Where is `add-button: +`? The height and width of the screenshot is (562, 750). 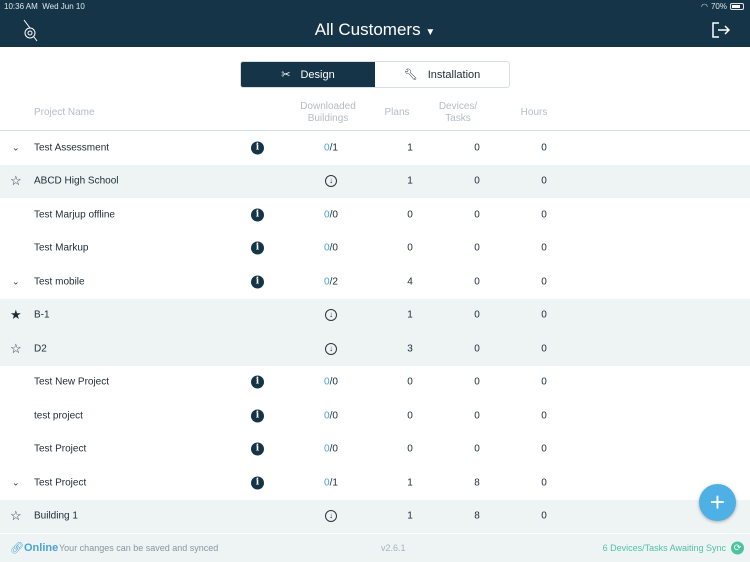
add-button: + is located at coordinates (717, 502).